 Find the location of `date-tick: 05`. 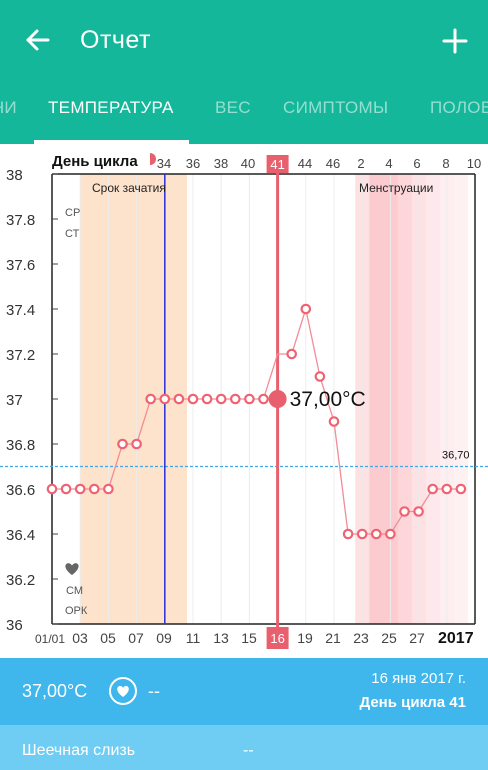

date-tick: 05 is located at coordinates (108, 638).